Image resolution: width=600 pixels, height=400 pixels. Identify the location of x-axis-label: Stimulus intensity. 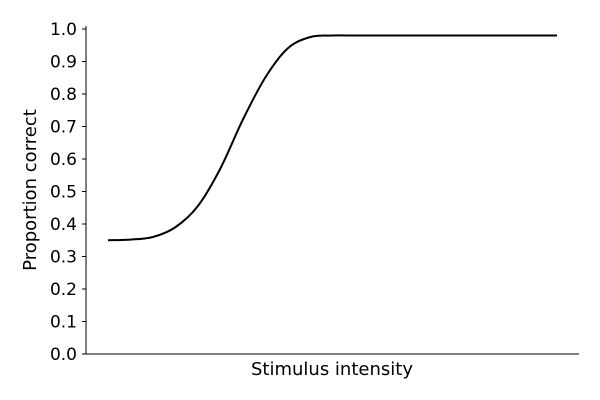
(332, 369).